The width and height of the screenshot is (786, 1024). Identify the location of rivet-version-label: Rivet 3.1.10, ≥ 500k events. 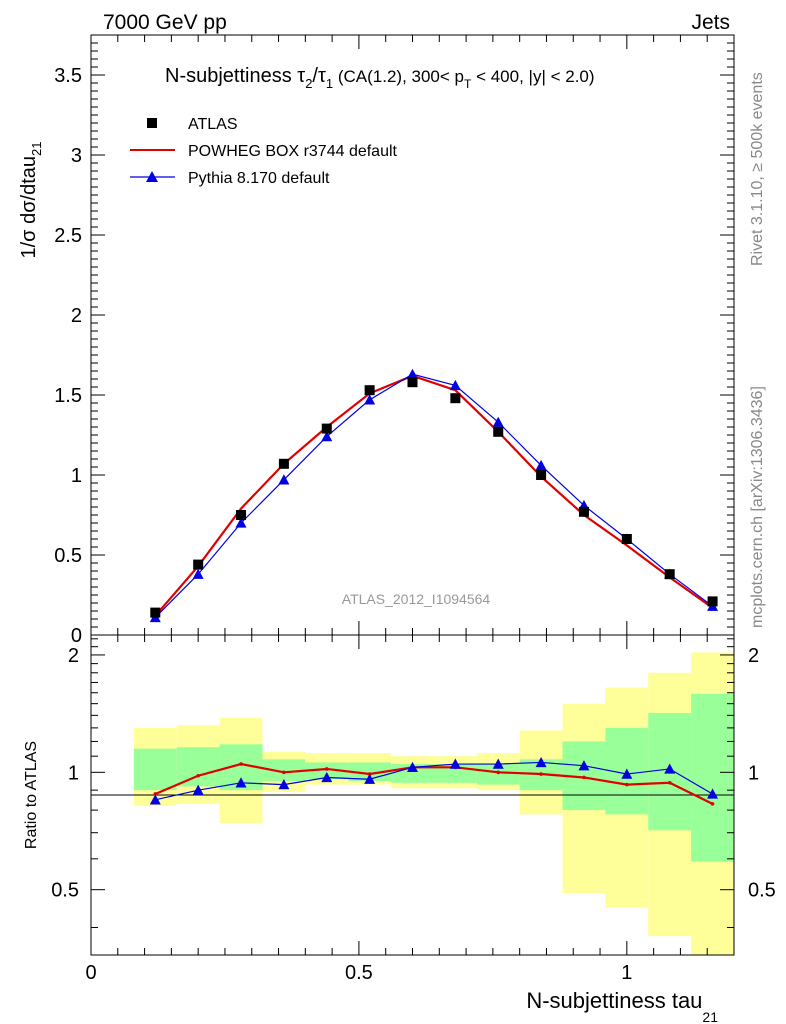
(757, 169).